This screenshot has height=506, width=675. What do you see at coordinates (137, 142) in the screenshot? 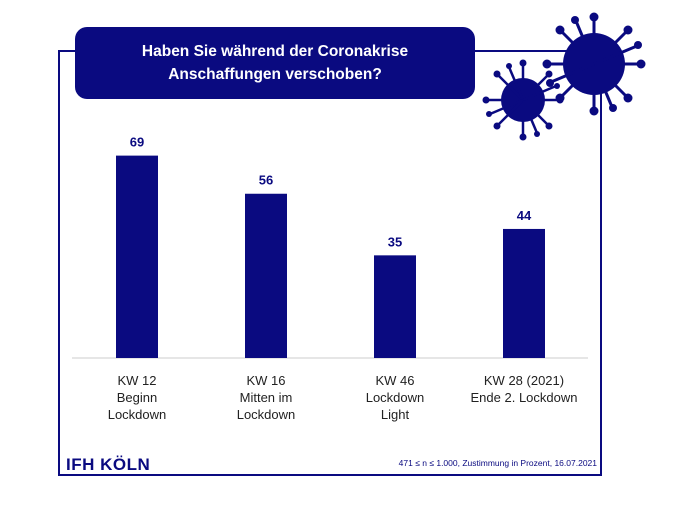
I see `data-label-1: 69` at bounding box center [137, 142].